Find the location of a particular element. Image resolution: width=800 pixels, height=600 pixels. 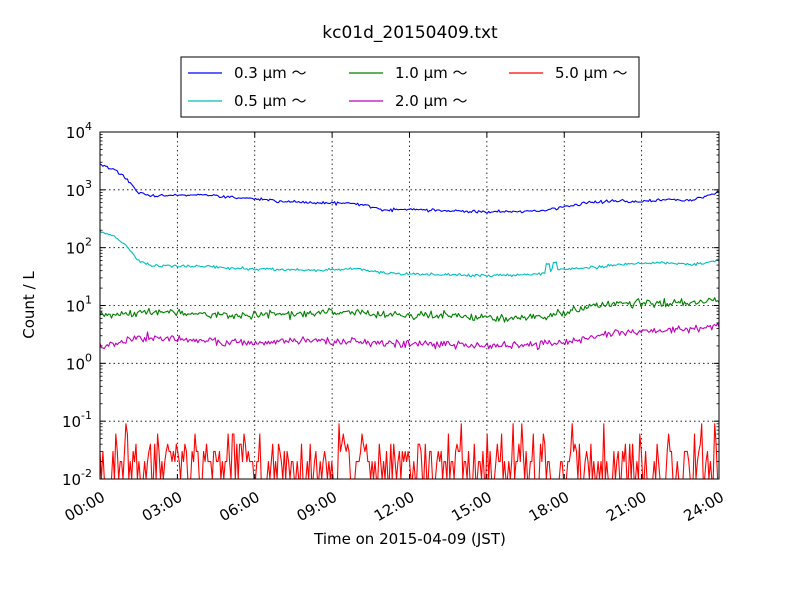

legend-label-2: 0.5 μm ～ is located at coordinates (270, 101).